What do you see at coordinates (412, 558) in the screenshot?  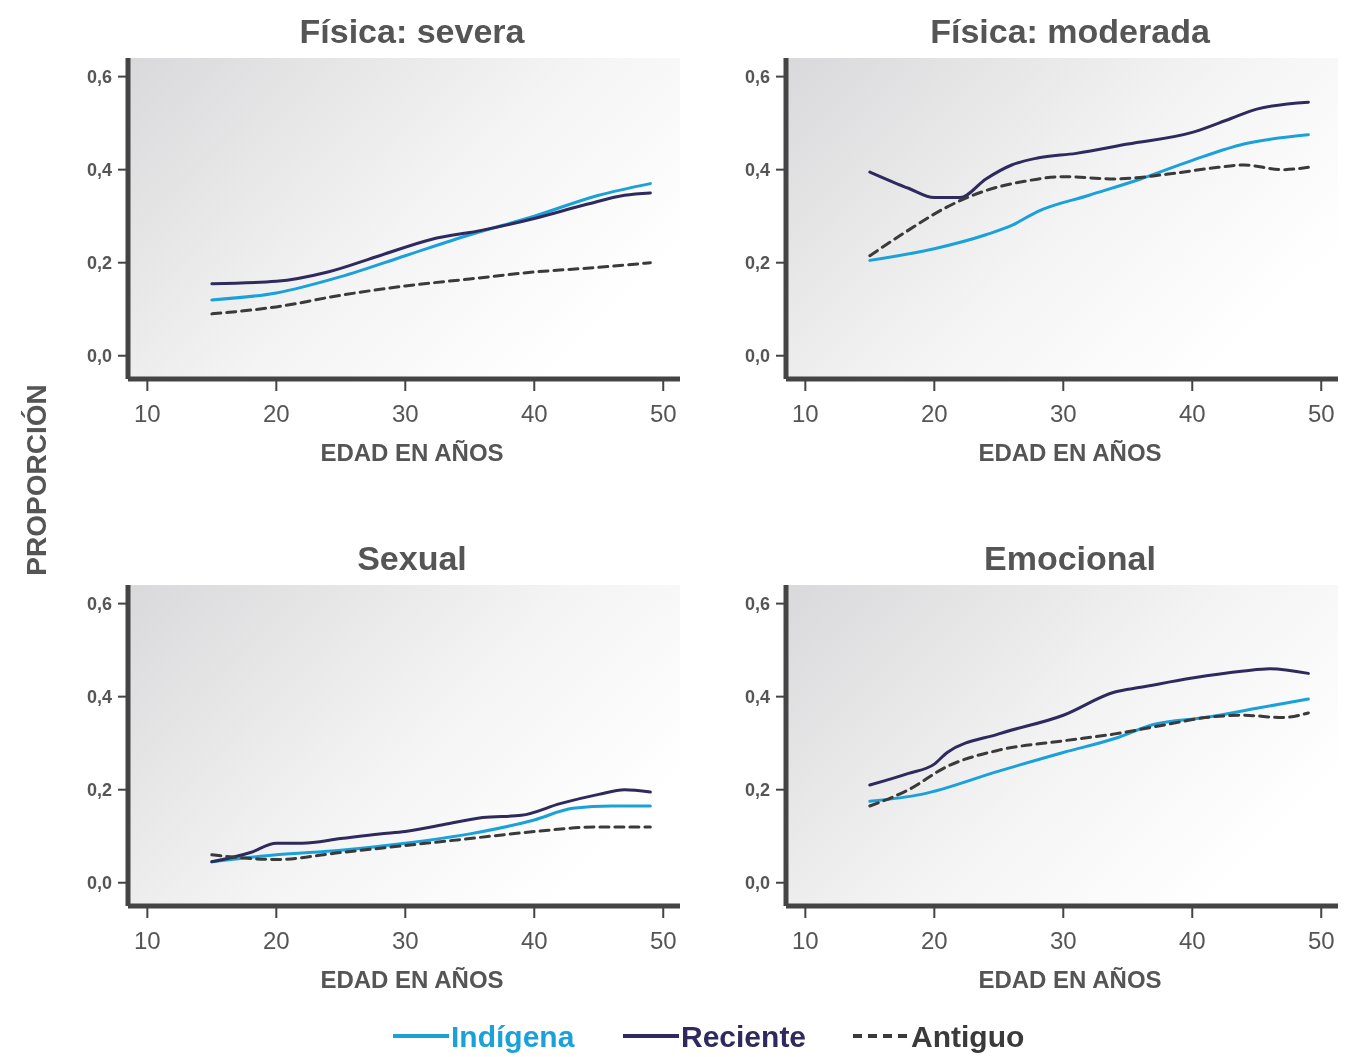 I see `chart-title: Sexual` at bounding box center [412, 558].